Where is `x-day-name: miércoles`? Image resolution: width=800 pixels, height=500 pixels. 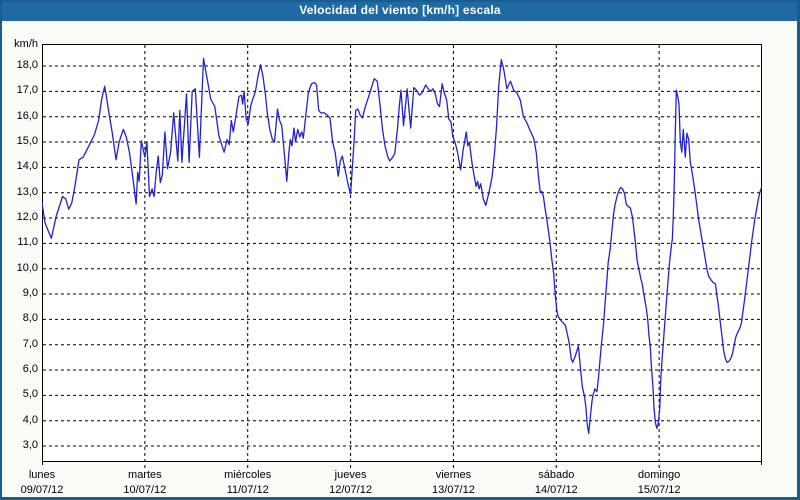
x-day-name: miércoles is located at coordinates (248, 475).